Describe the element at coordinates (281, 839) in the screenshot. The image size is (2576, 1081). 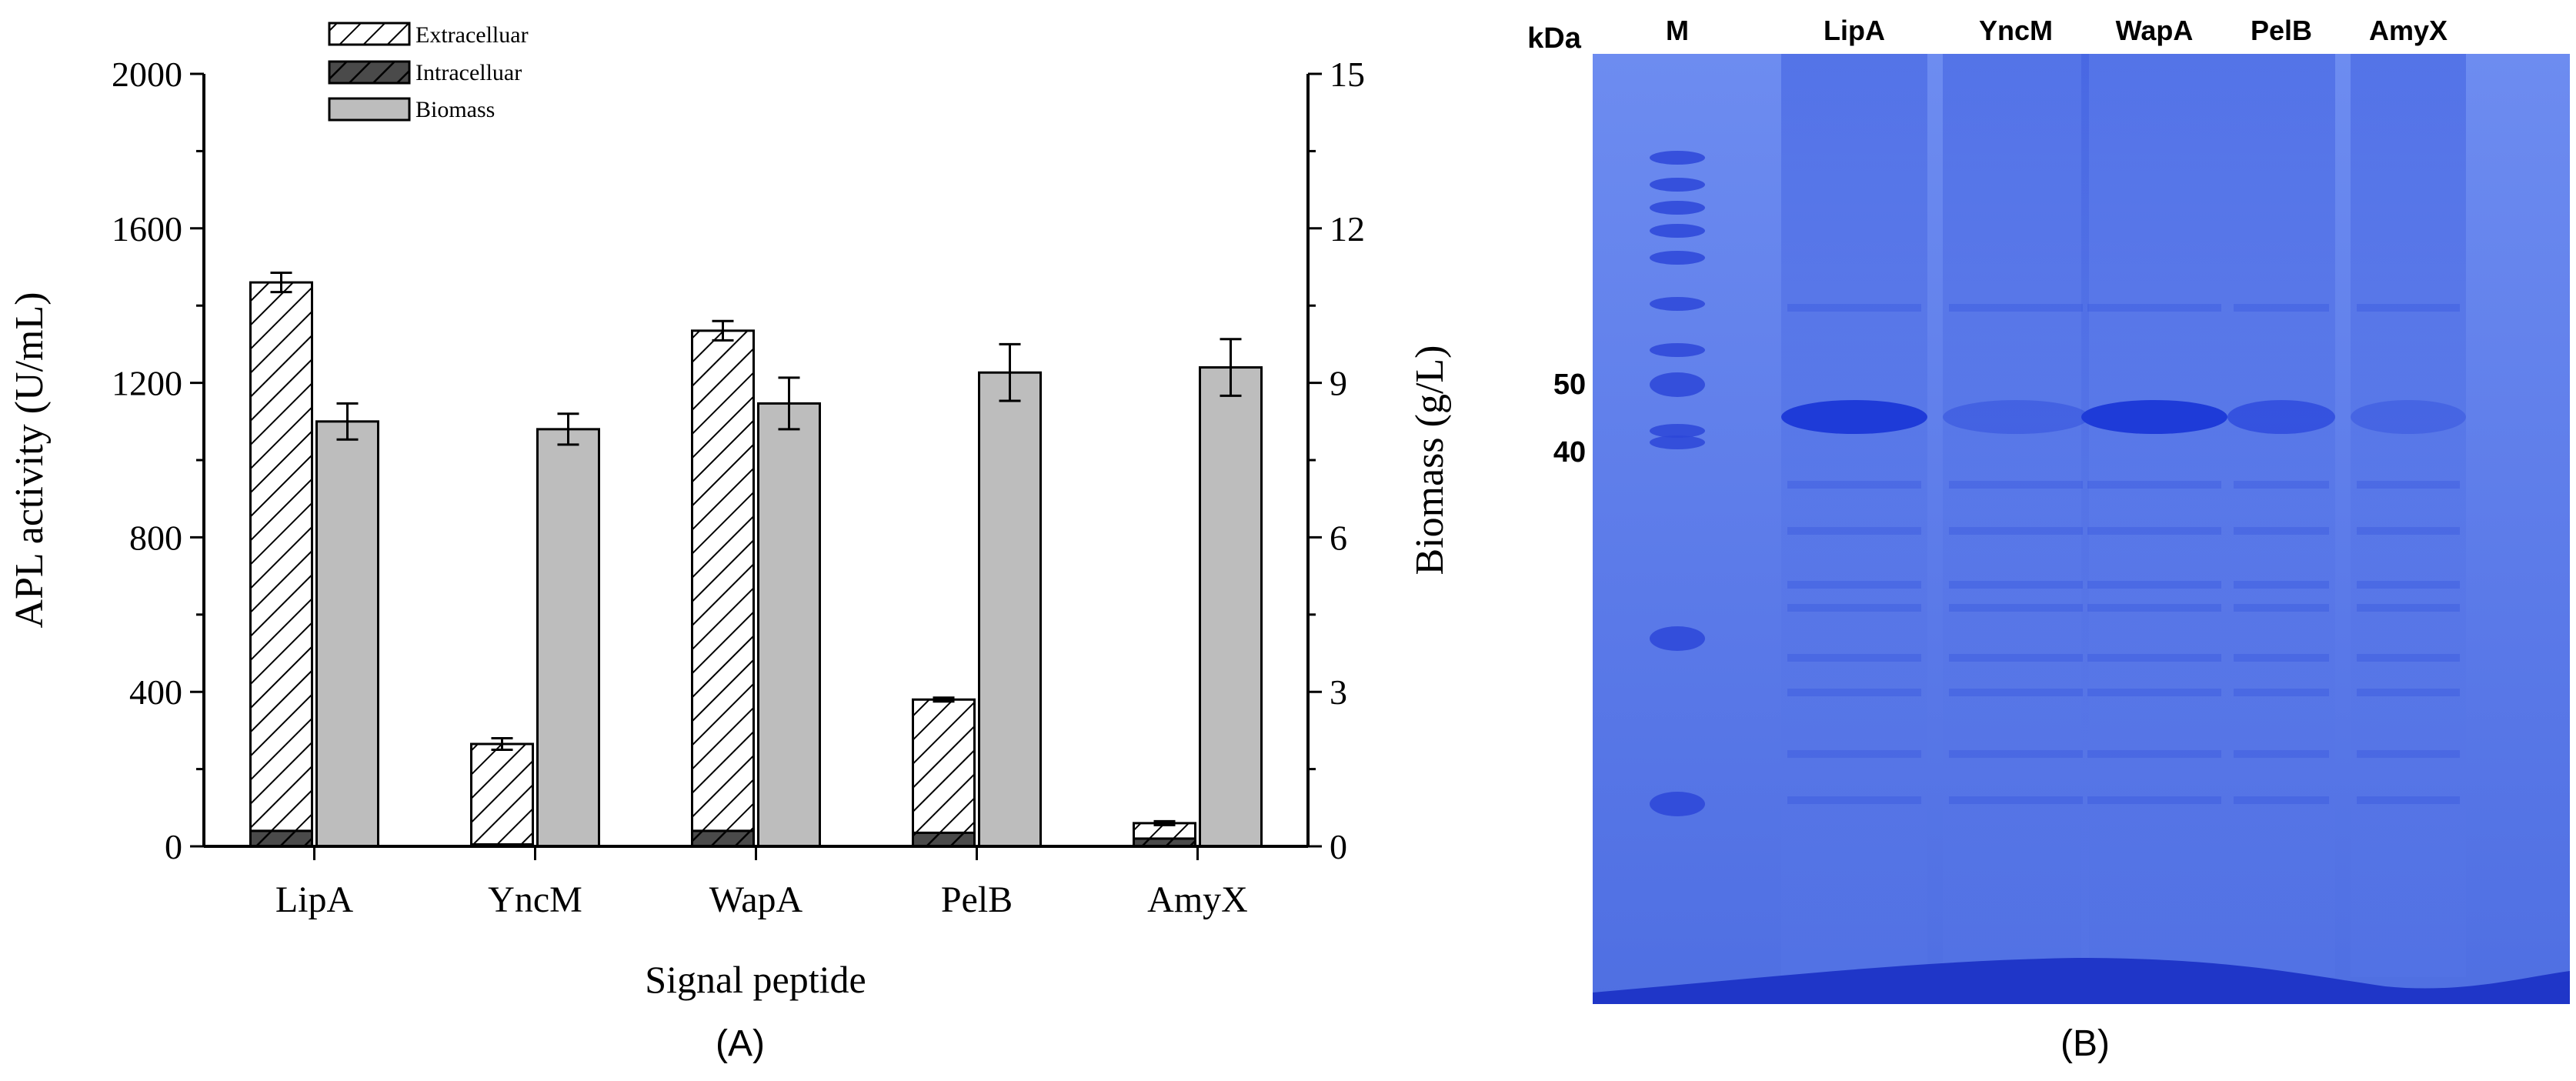
I see `bar-intracellular-lipa` at that location.